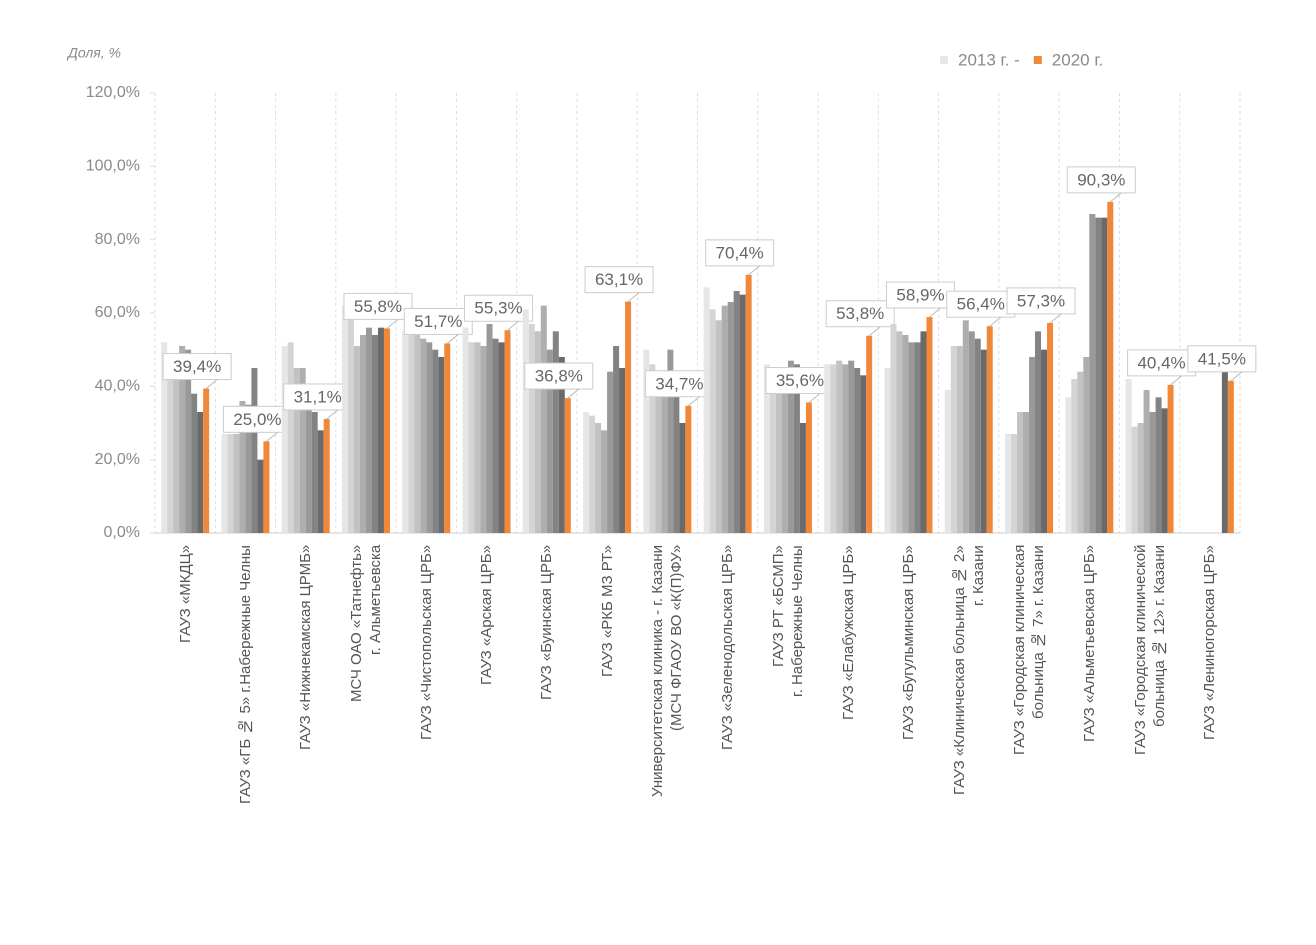 The height and width of the screenshot is (945, 1316). What do you see at coordinates (800, 380) in the screenshot?
I see `value-label: 35,6%` at bounding box center [800, 380].